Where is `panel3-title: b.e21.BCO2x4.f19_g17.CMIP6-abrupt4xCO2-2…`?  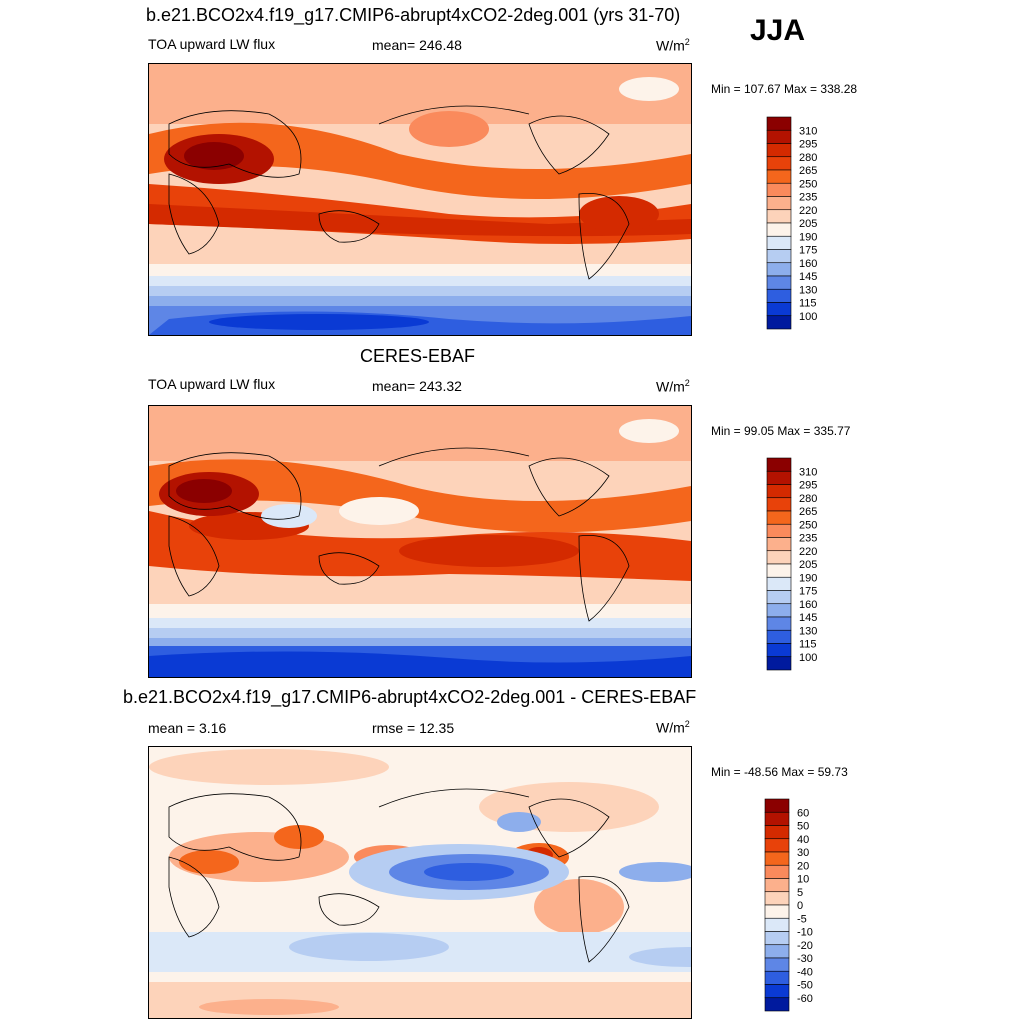 panel3-title: b.e21.BCO2x4.f19_g17.CMIP6-abrupt4xCO2-2… is located at coordinates (410, 697).